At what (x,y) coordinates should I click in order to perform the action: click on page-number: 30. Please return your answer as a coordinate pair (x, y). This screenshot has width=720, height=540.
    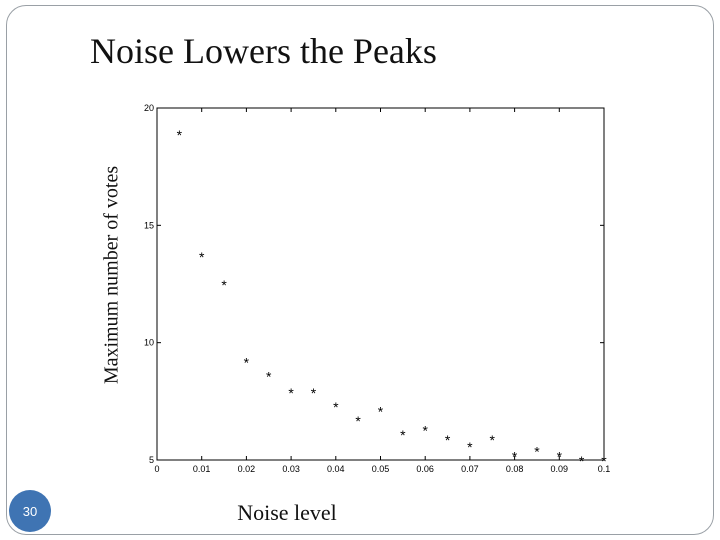
    Looking at the image, I should click on (30, 511).